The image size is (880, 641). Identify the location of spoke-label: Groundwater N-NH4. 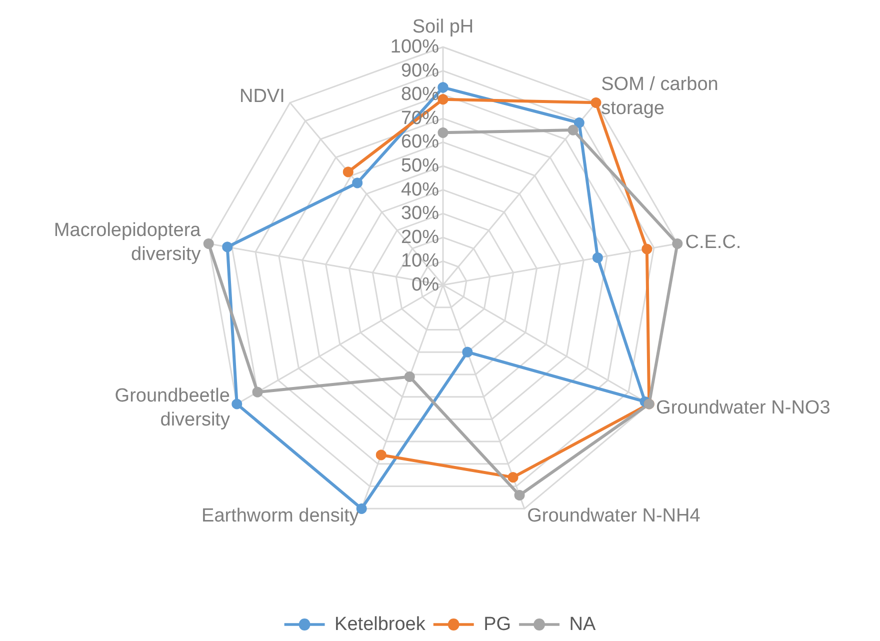
(614, 516).